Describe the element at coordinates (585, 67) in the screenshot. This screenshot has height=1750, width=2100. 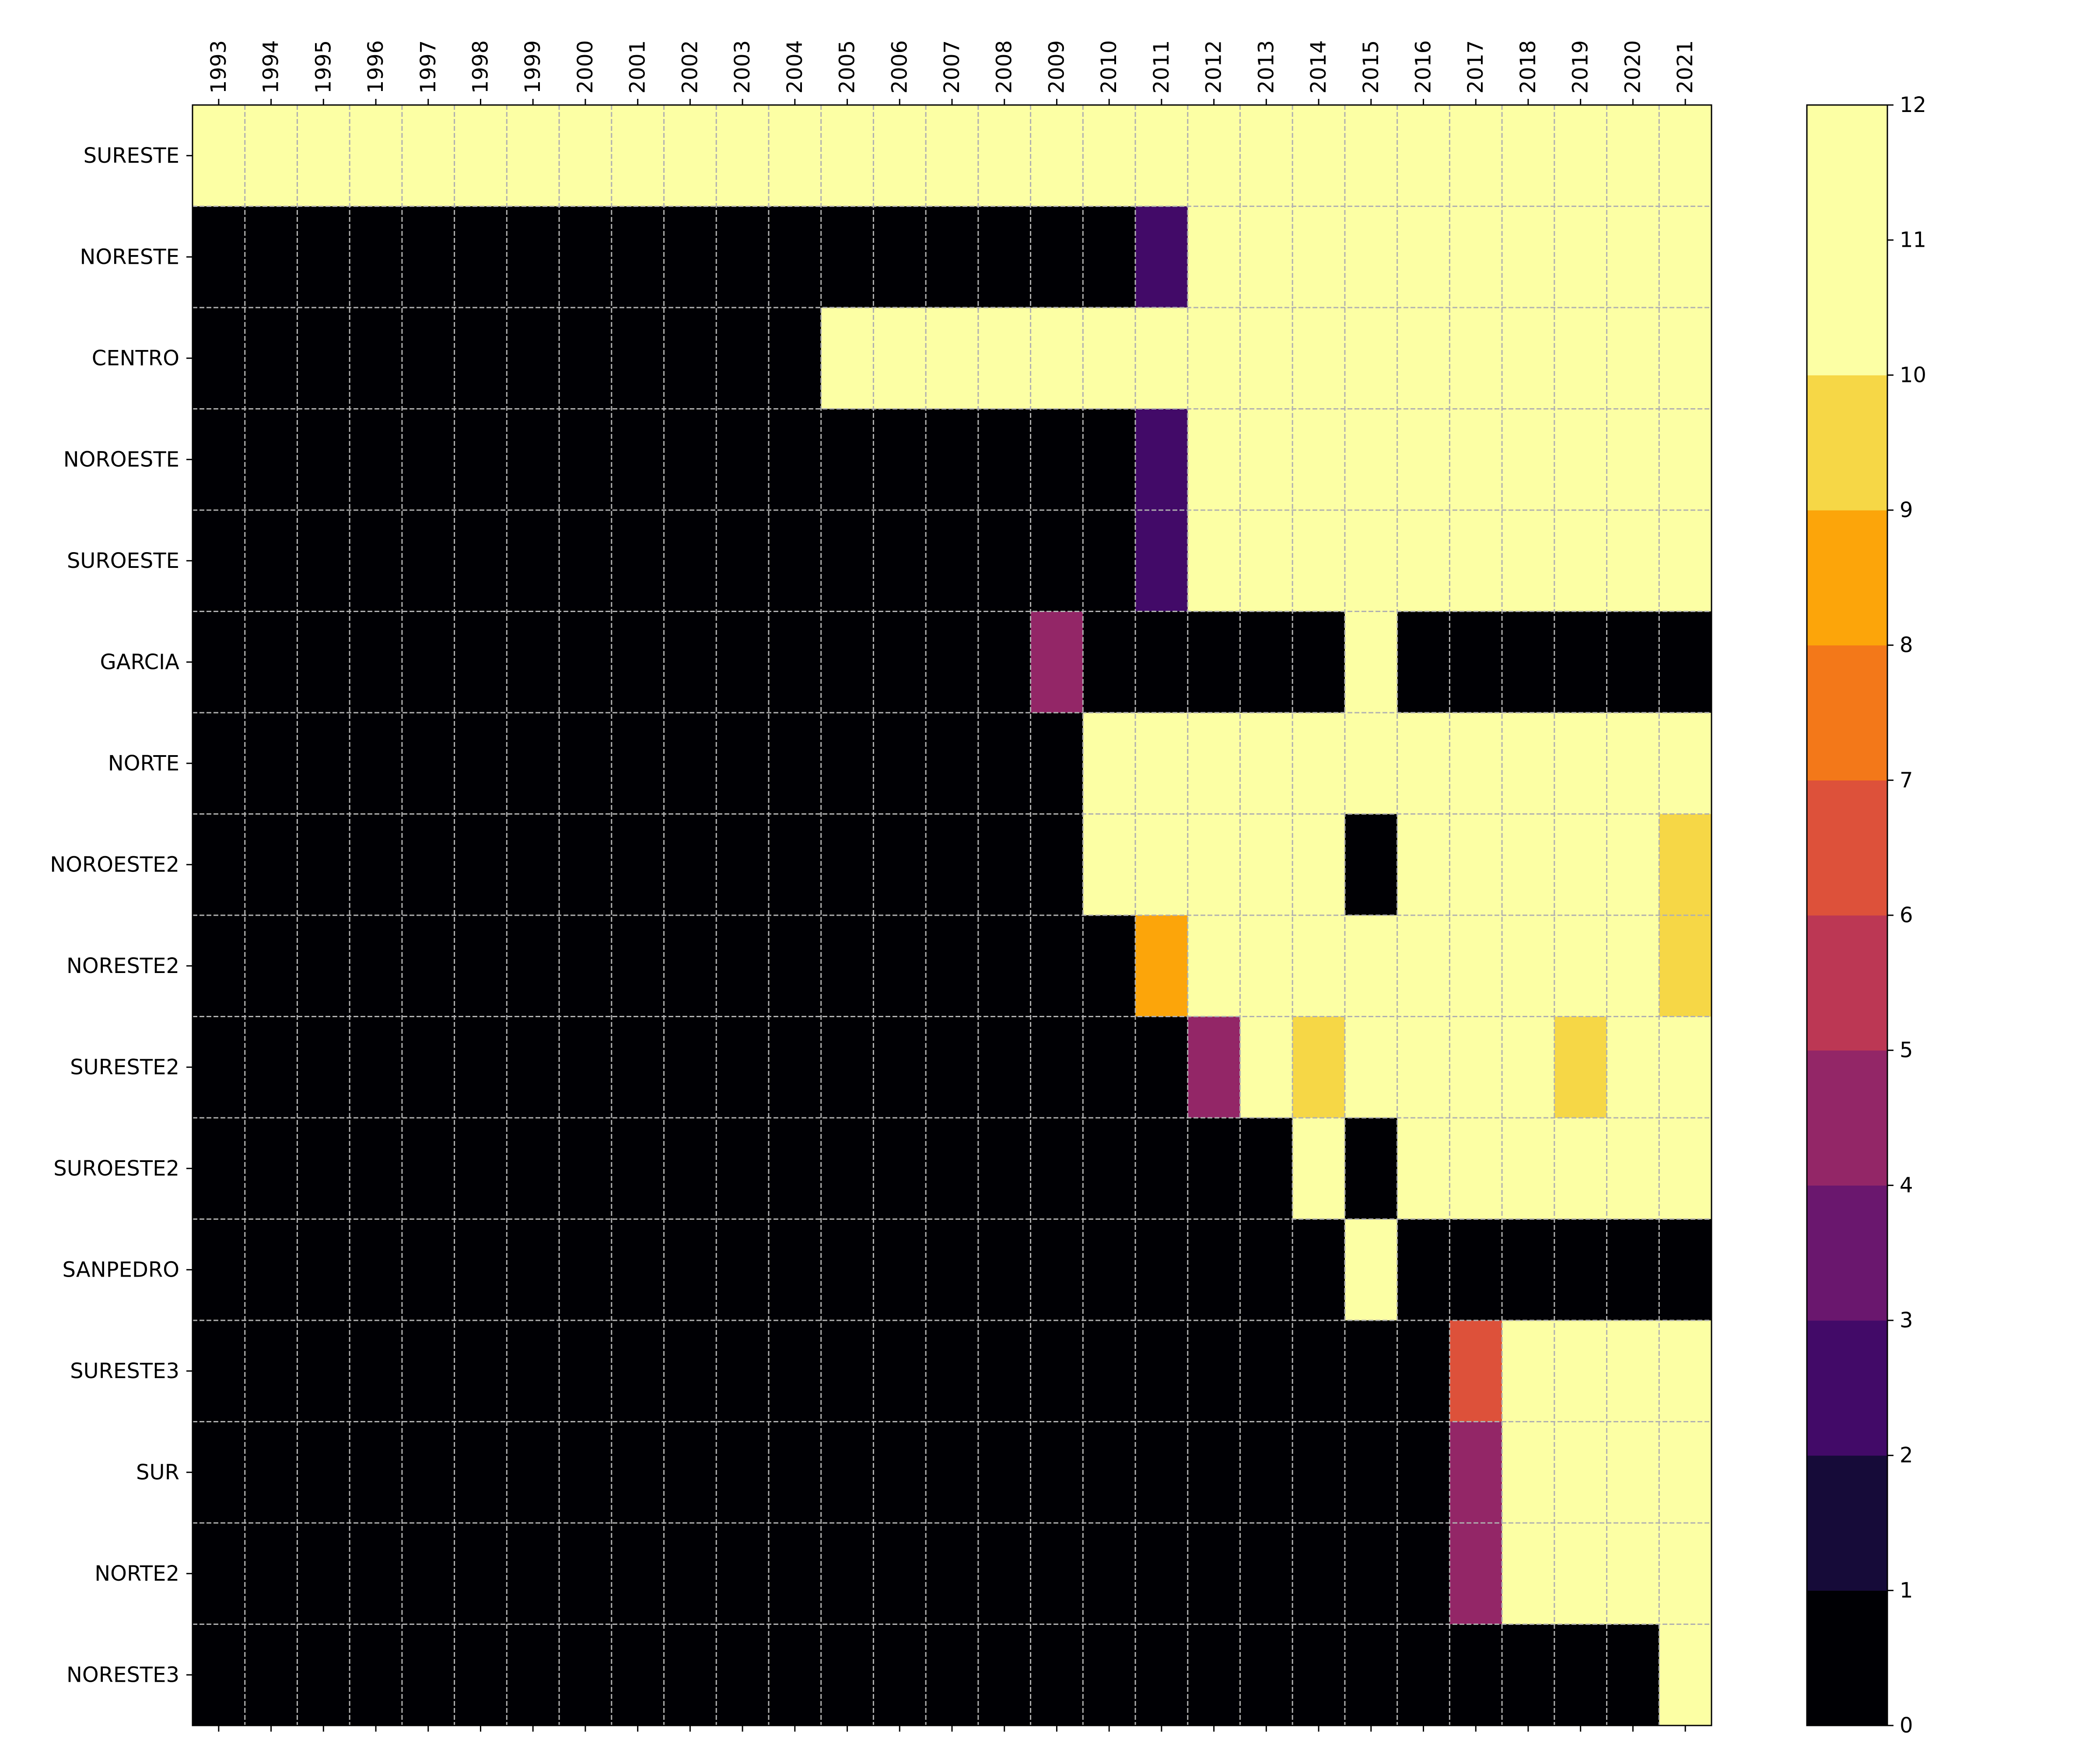
I see `x-tick-label: 2000` at that location.